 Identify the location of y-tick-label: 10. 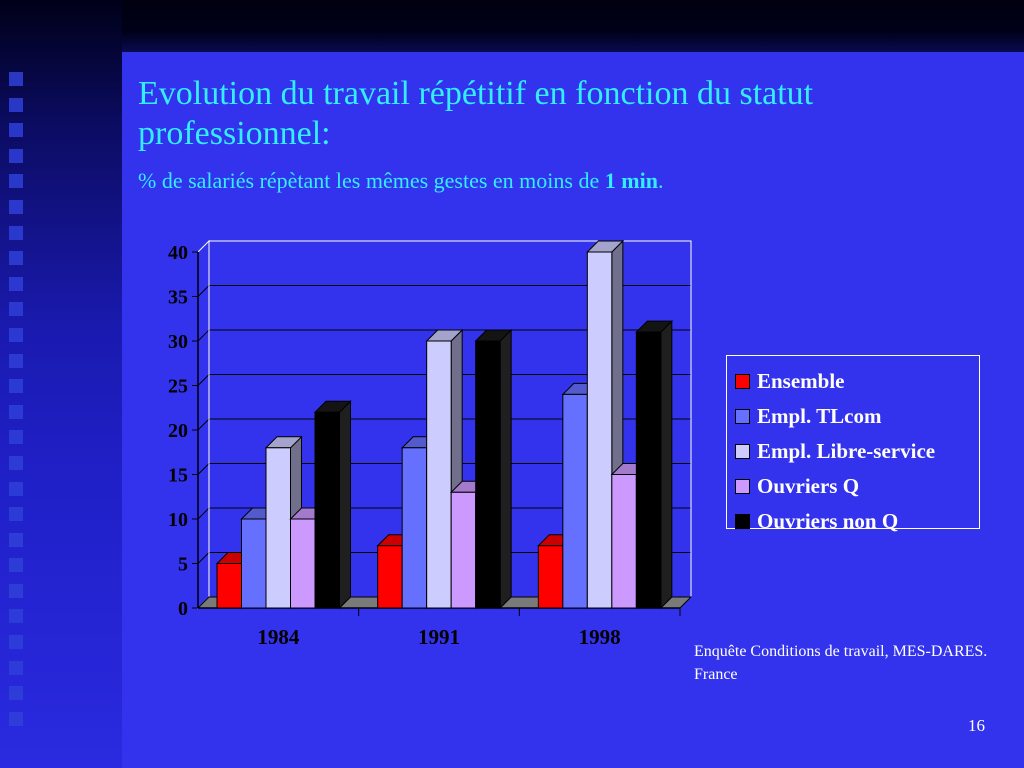
(178, 520).